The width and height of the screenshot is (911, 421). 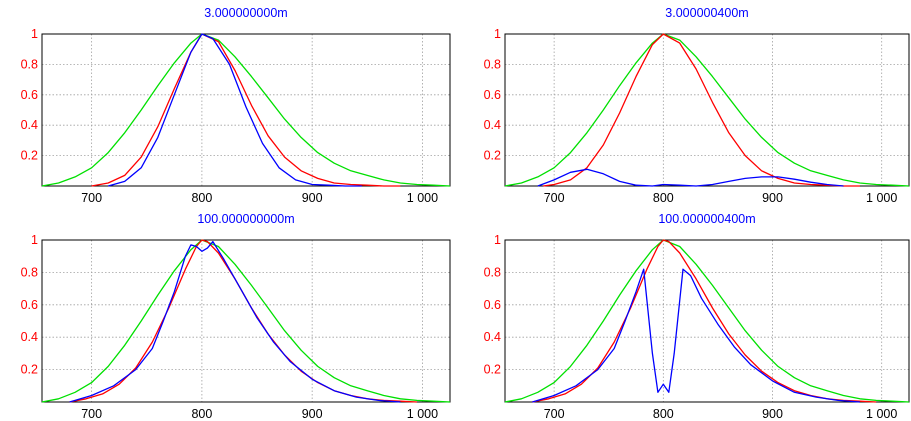 I want to click on chart-title: 3.000000400m, so click(x=706, y=13).